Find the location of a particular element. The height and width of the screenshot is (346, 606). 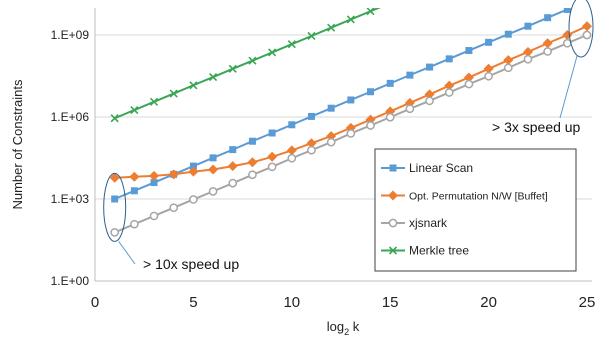

legend-marker-opt-permutation-n-w-buffet is located at coordinates (393, 195).